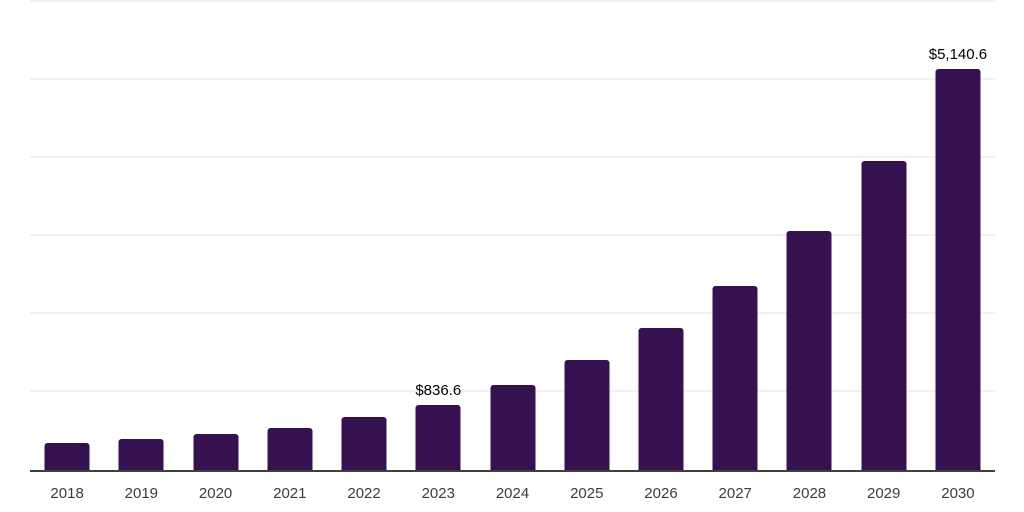 This screenshot has width=1024, height=512. I want to click on bar-column-2027, so click(735, 236).